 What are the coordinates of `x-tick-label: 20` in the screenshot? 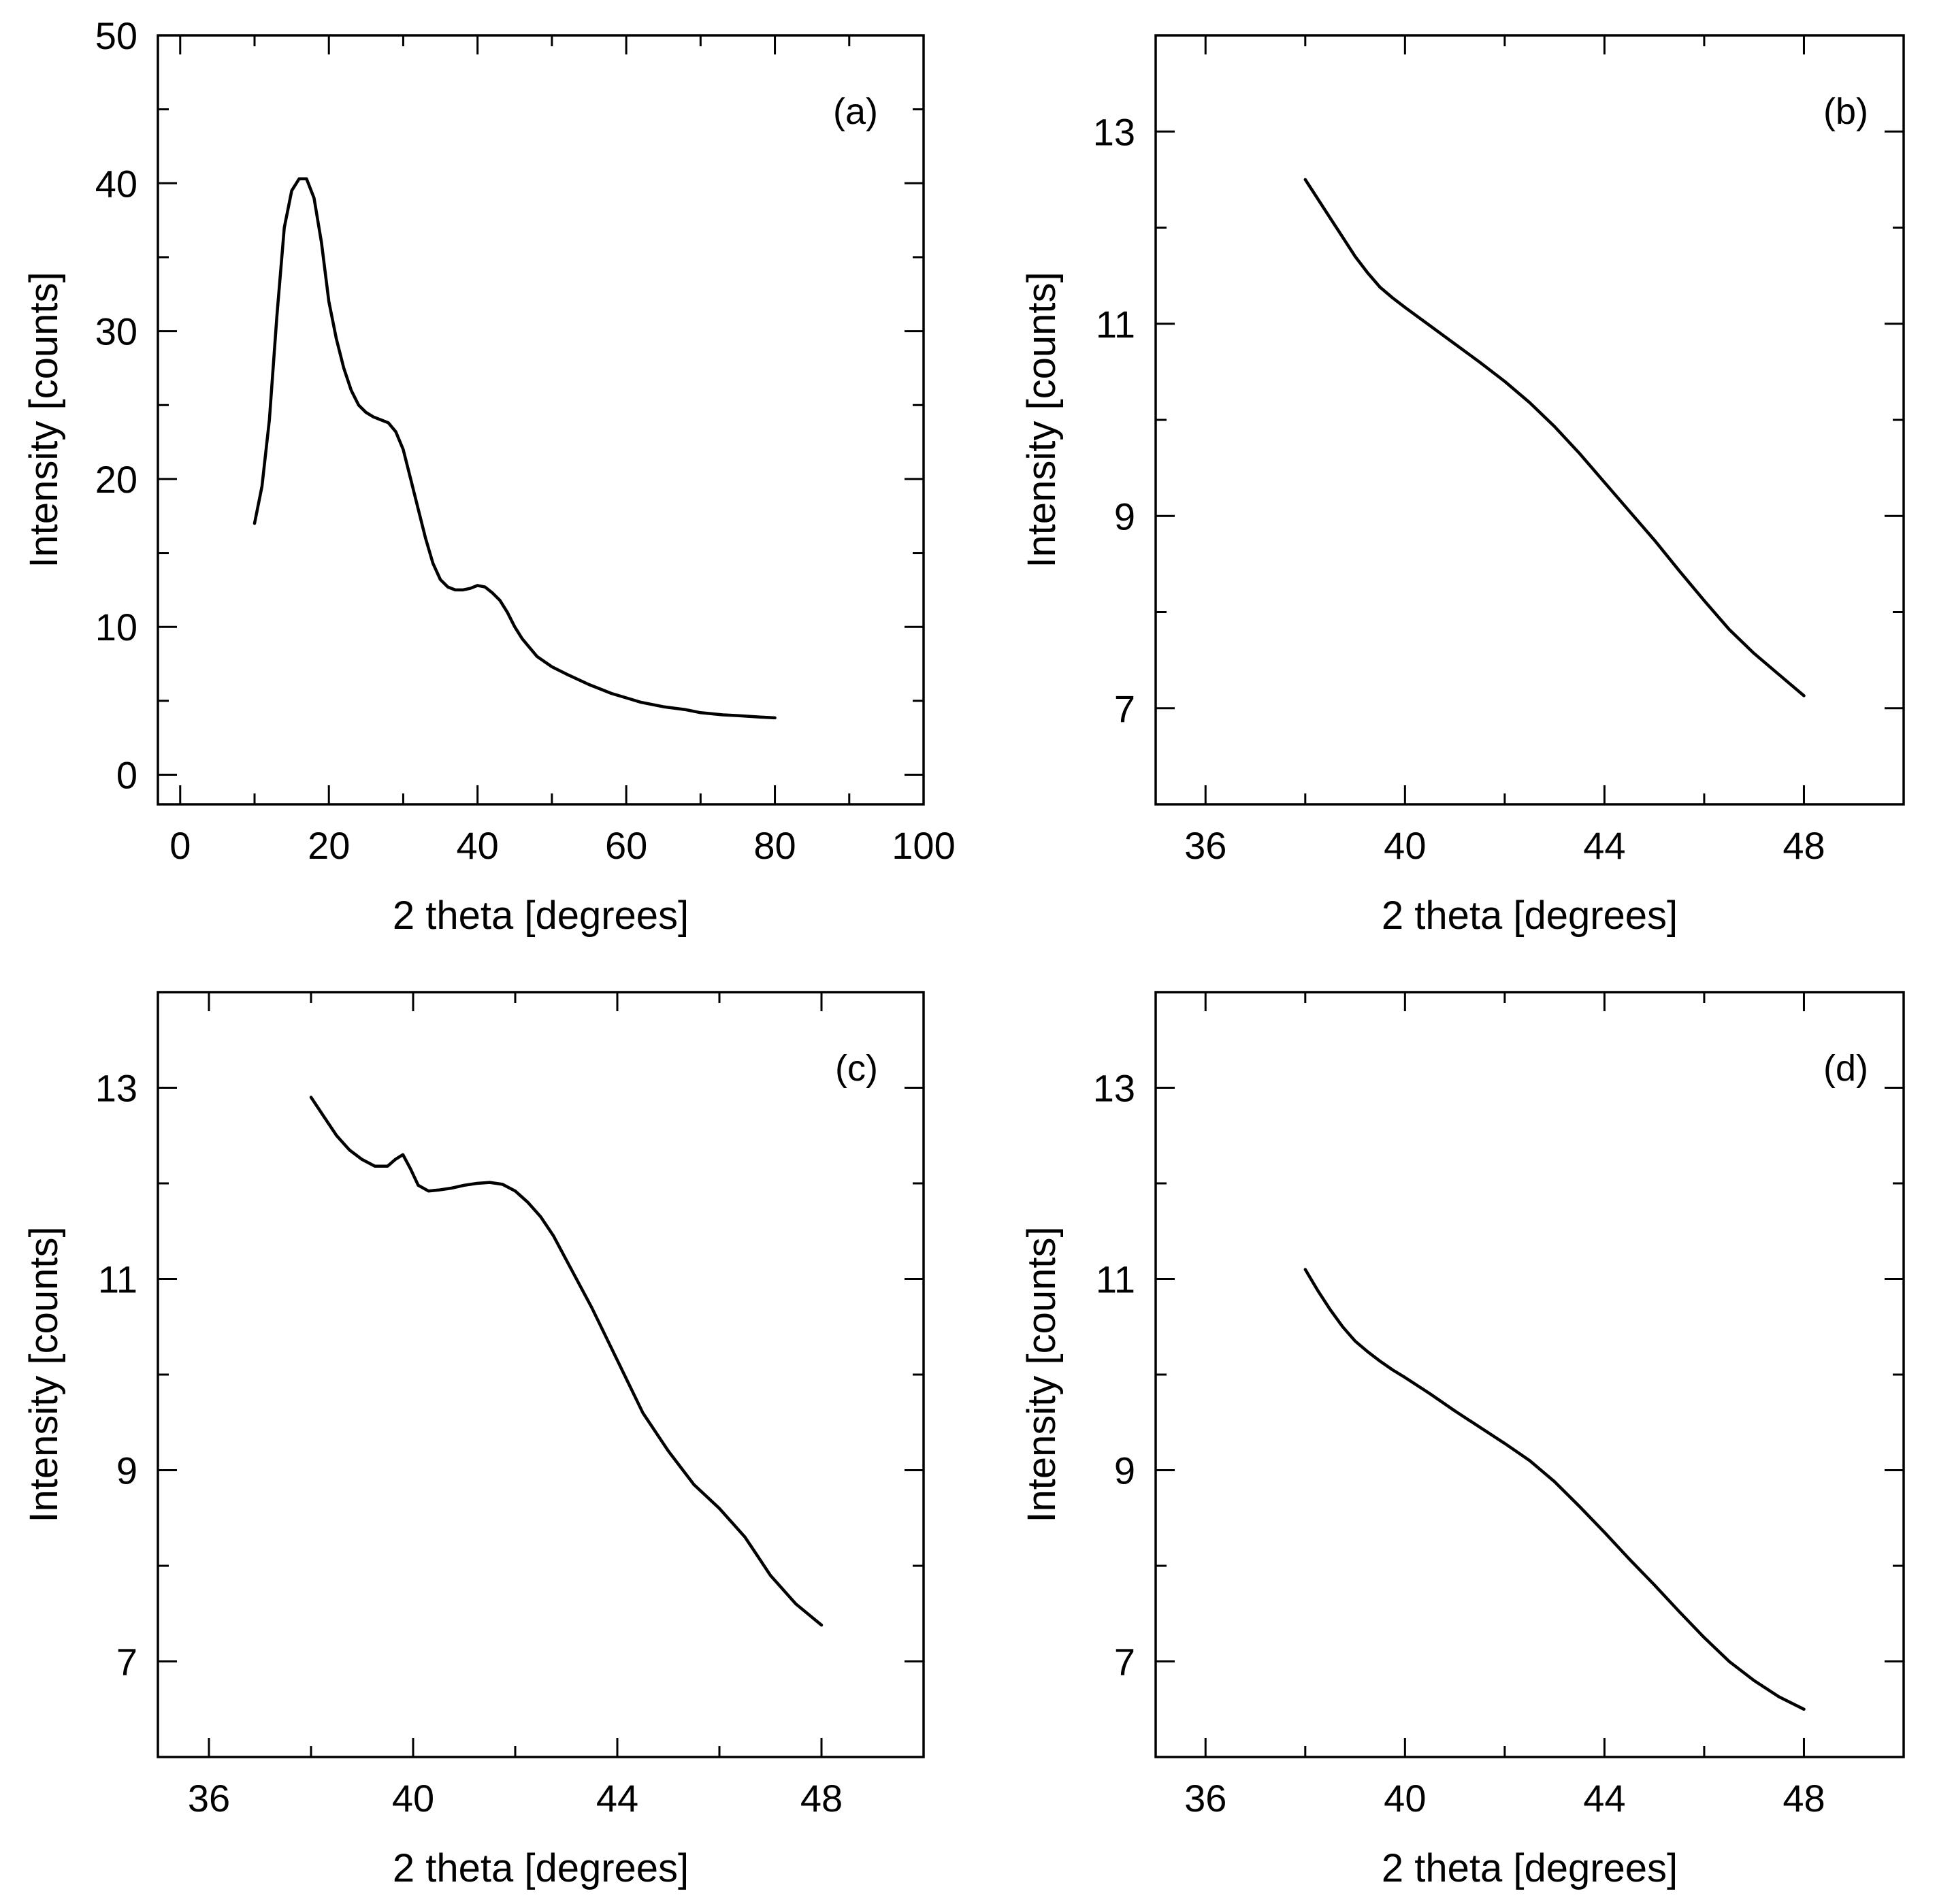 It's located at (329, 846).